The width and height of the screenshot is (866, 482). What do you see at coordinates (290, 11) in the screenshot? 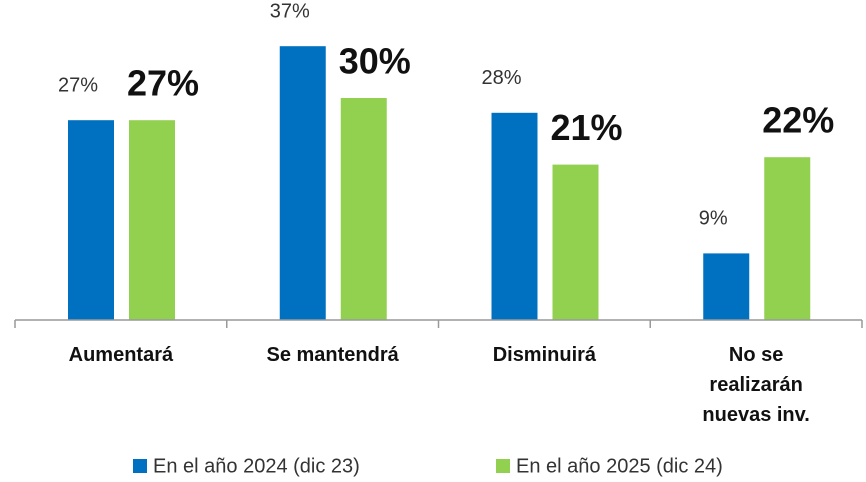
I see `value-label: 37%` at bounding box center [290, 11].